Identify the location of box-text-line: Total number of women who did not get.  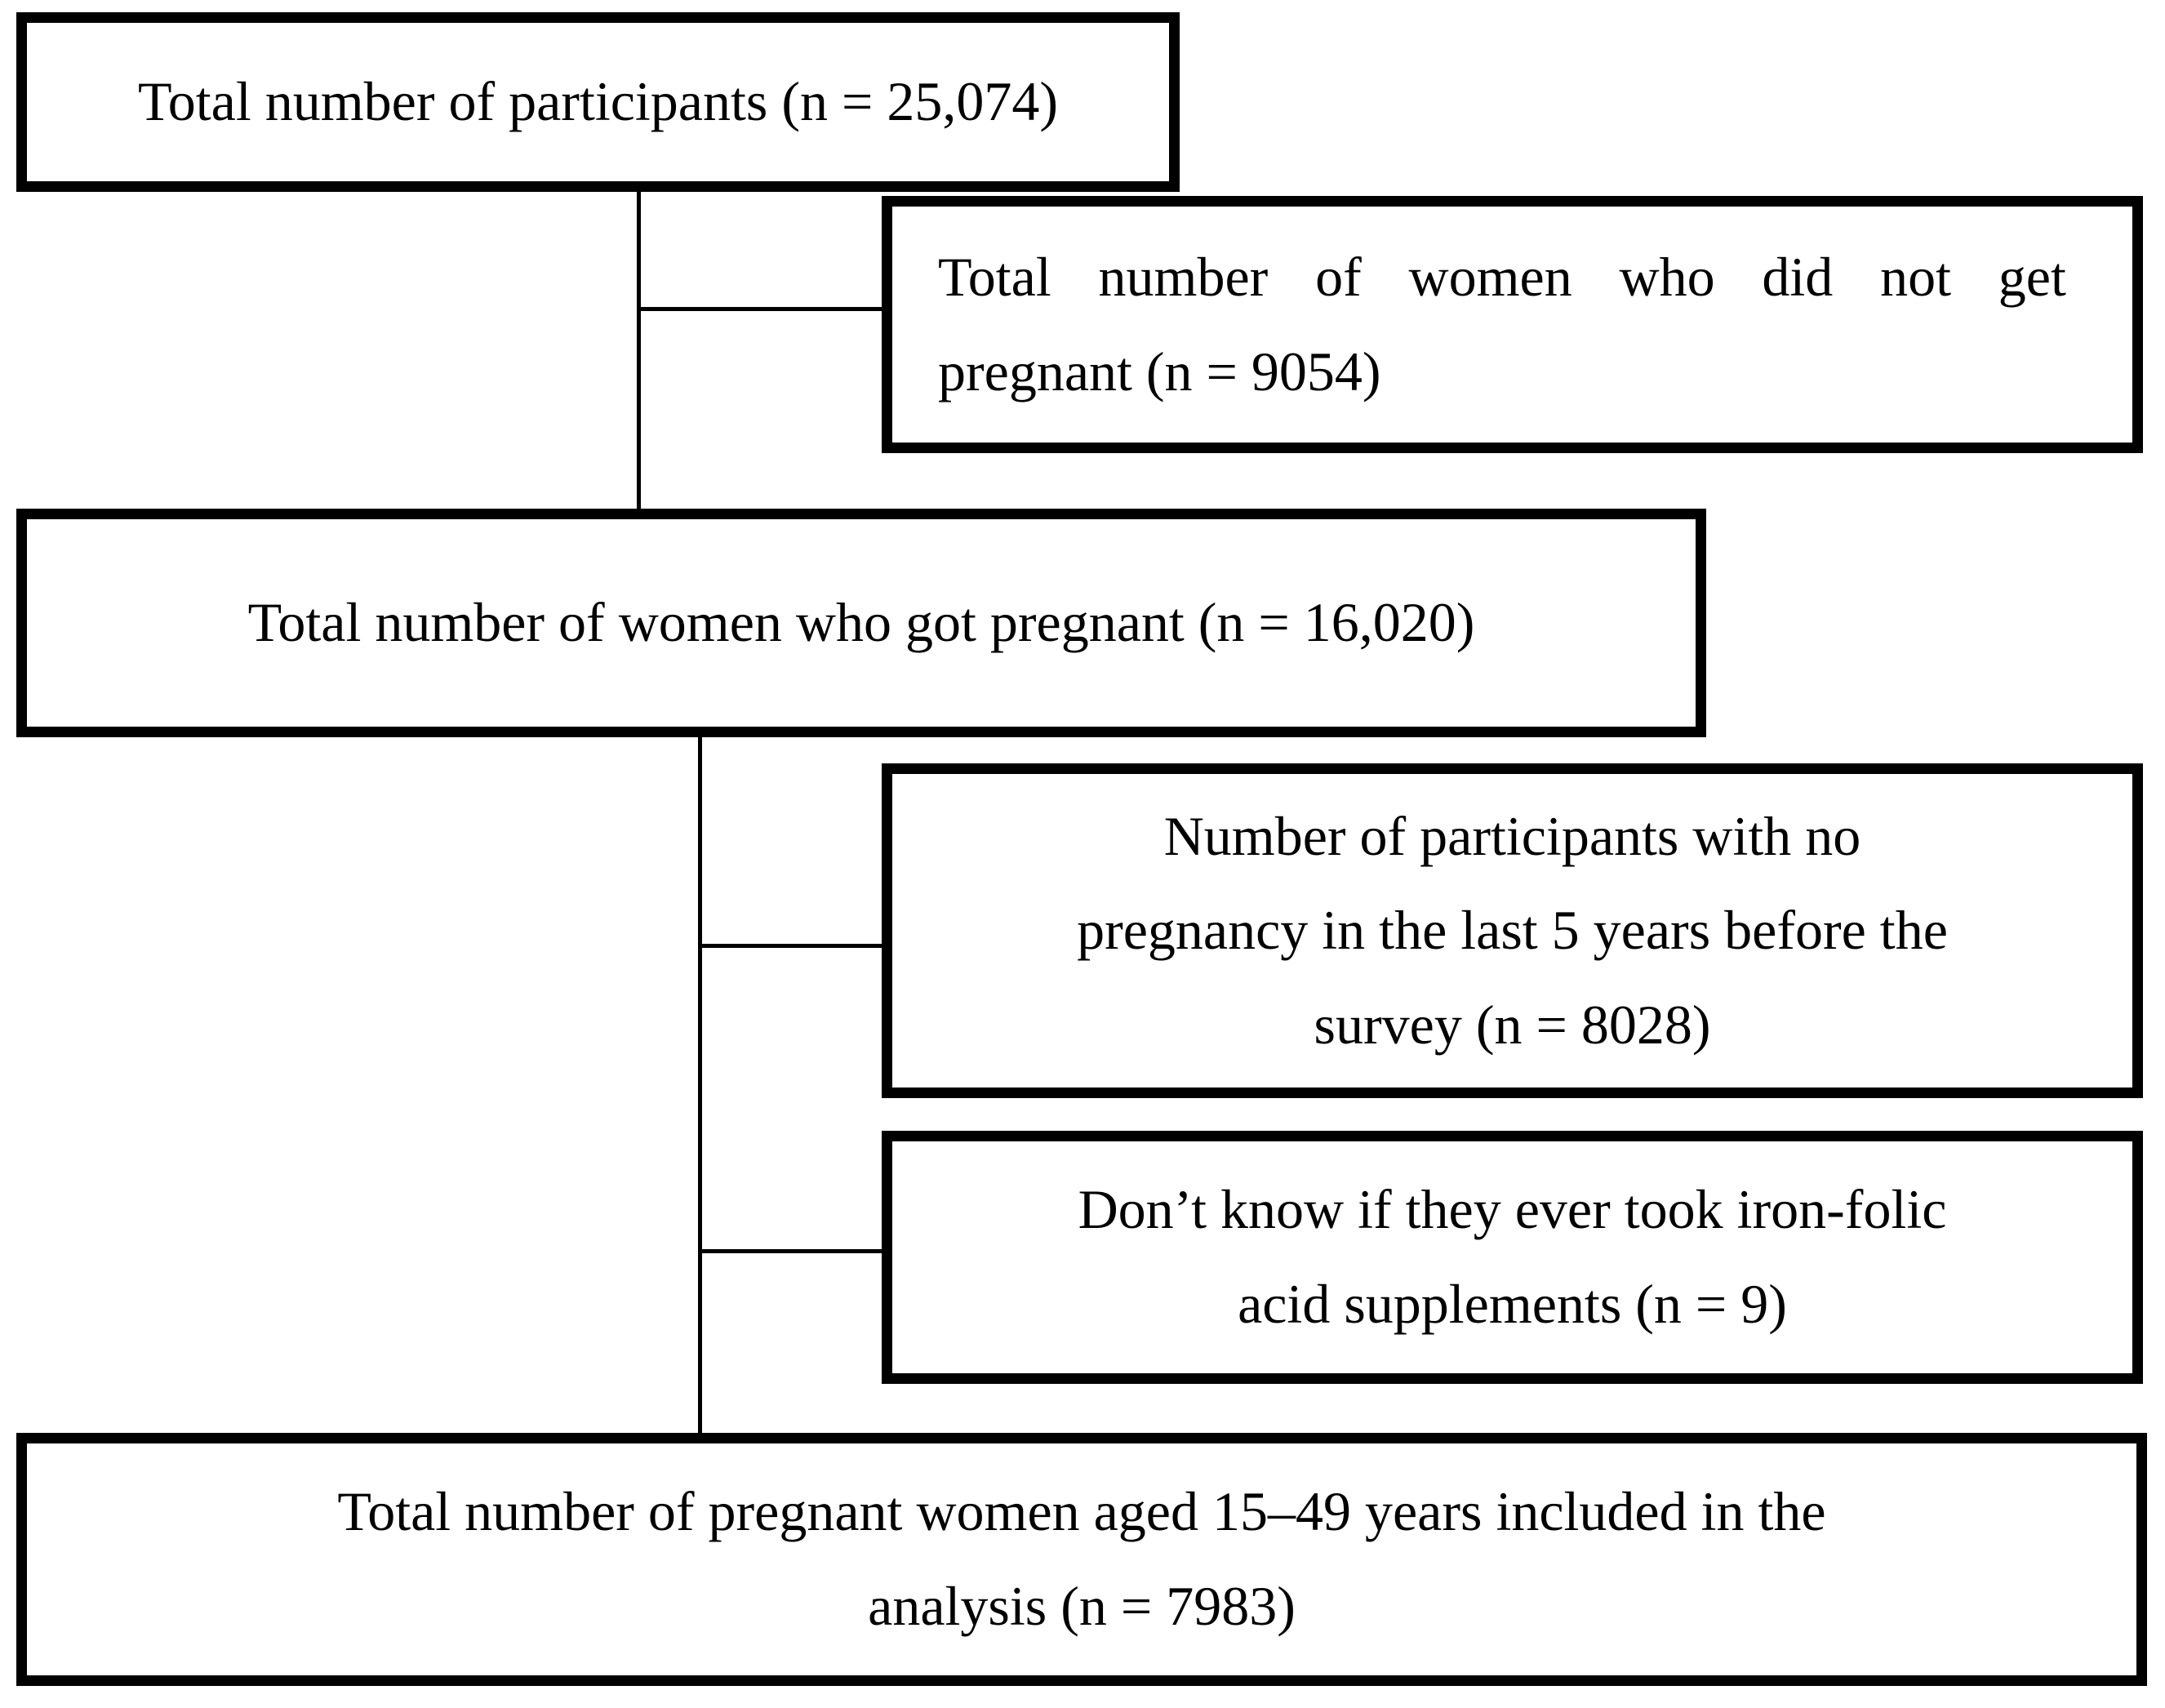
(1502, 276).